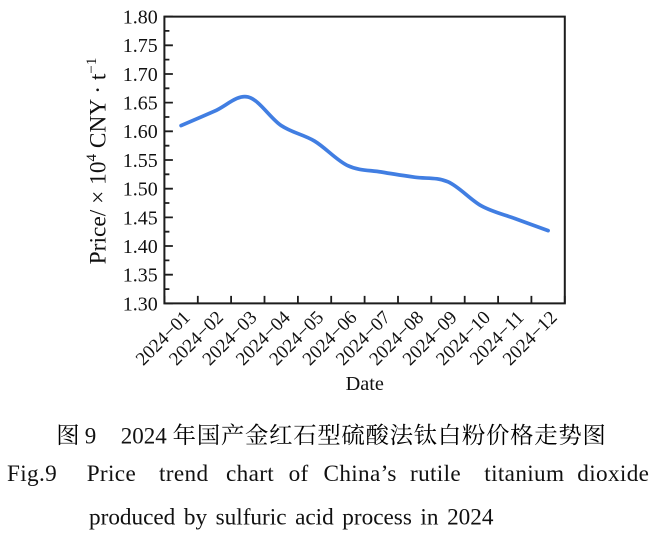  I want to click on svg-text: 1.35, so click(140, 276).